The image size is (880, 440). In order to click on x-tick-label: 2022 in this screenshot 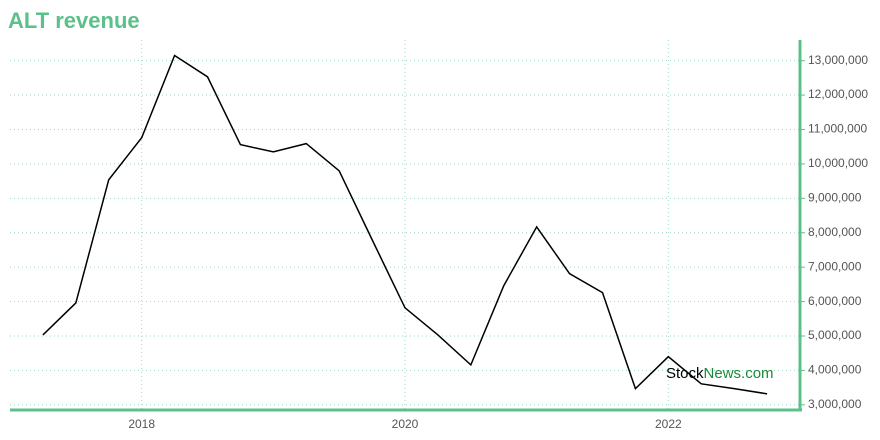, I will do `click(668, 424)`.